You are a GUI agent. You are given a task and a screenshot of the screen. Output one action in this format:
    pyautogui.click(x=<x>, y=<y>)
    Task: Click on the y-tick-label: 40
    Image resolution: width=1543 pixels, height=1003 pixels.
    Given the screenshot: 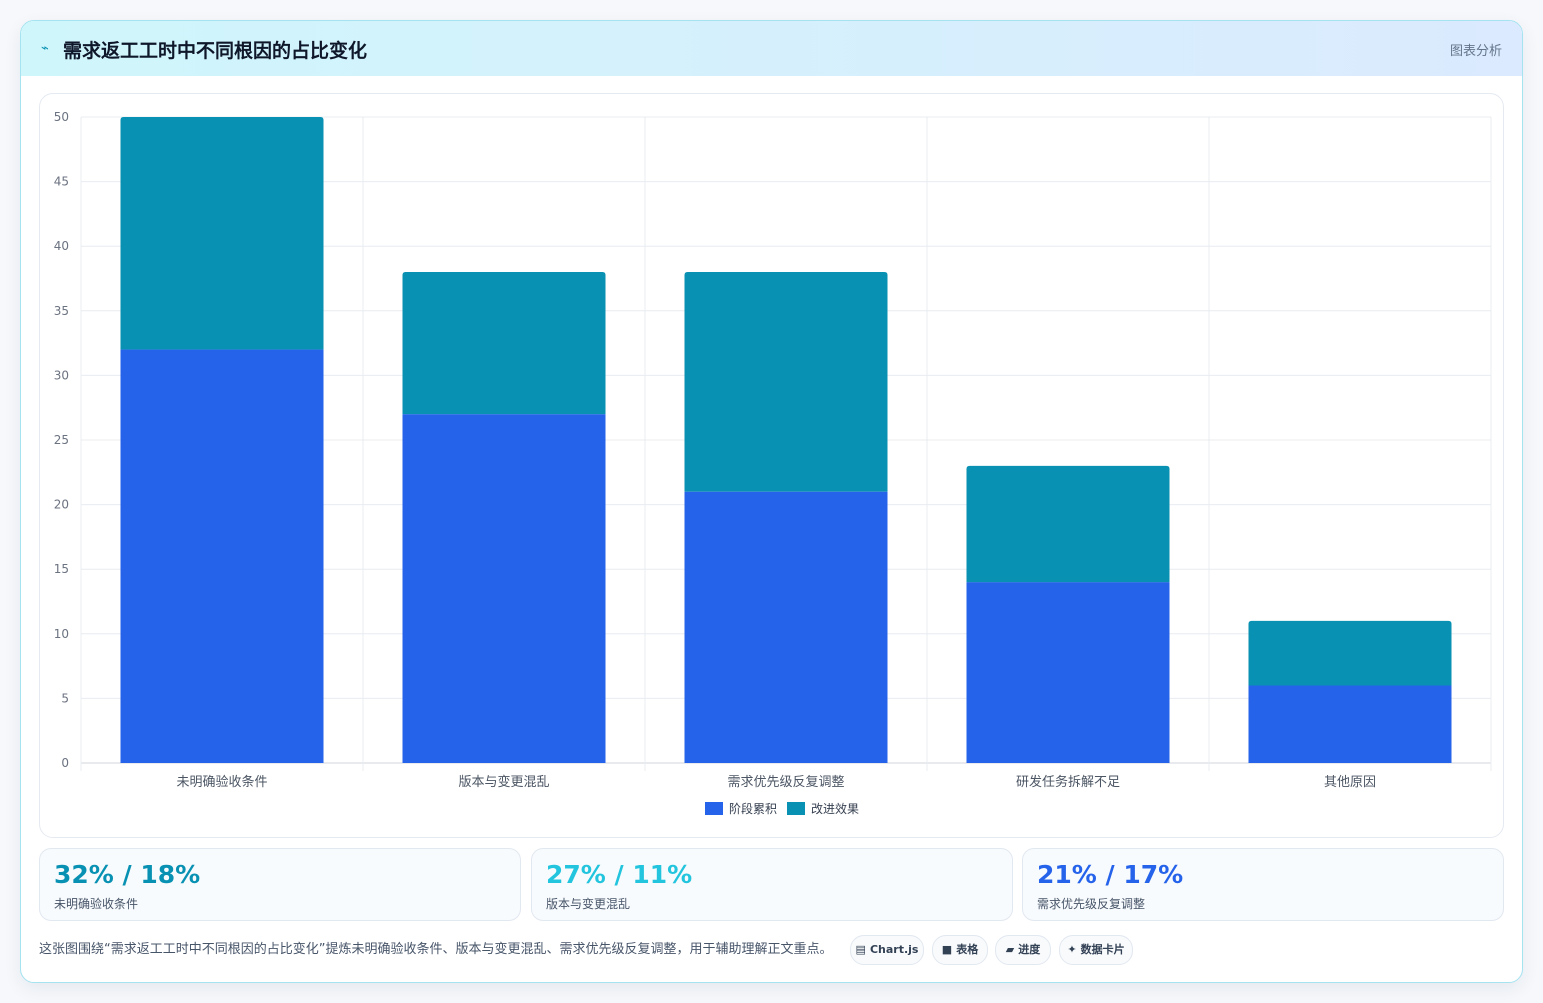 What is the action you would take?
    pyautogui.click(x=61, y=246)
    